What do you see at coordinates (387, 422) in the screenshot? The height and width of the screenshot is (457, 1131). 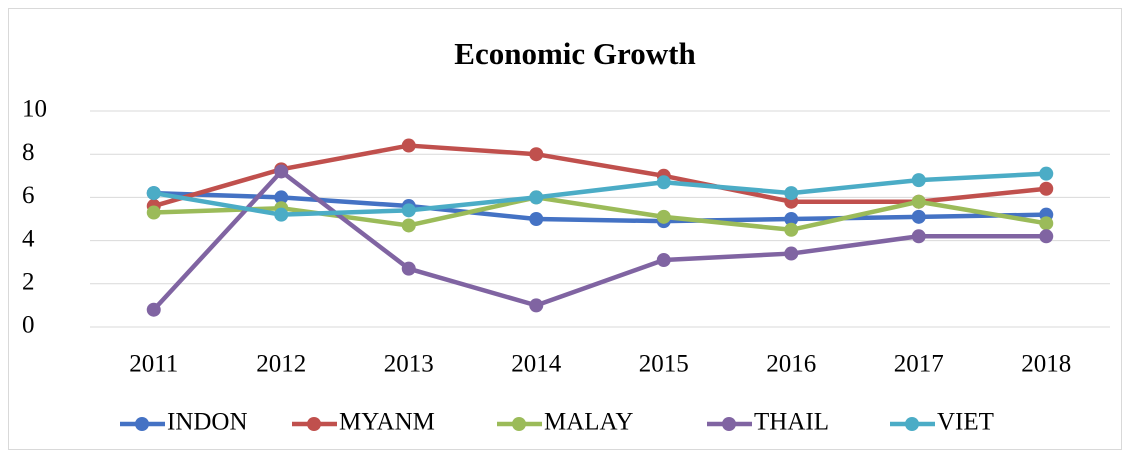 I see `legend-label: MYANM` at bounding box center [387, 422].